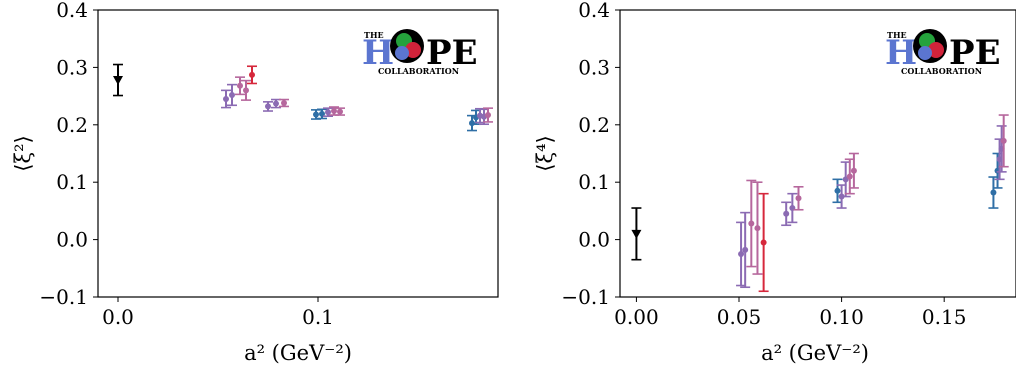 The width and height of the screenshot is (1016, 370). I want to click on x-tick-label: 0.05, so click(739, 317).